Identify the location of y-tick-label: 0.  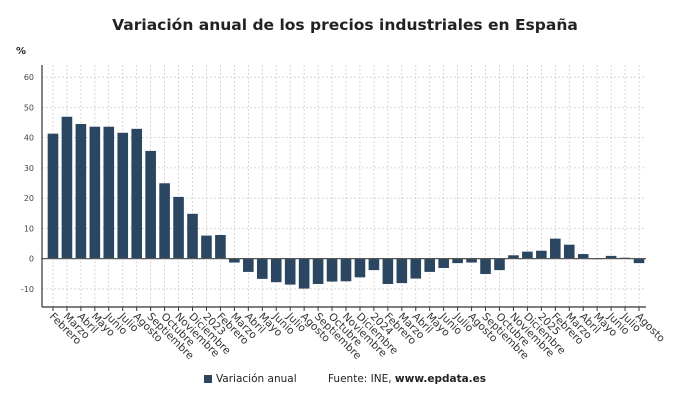
(31, 259).